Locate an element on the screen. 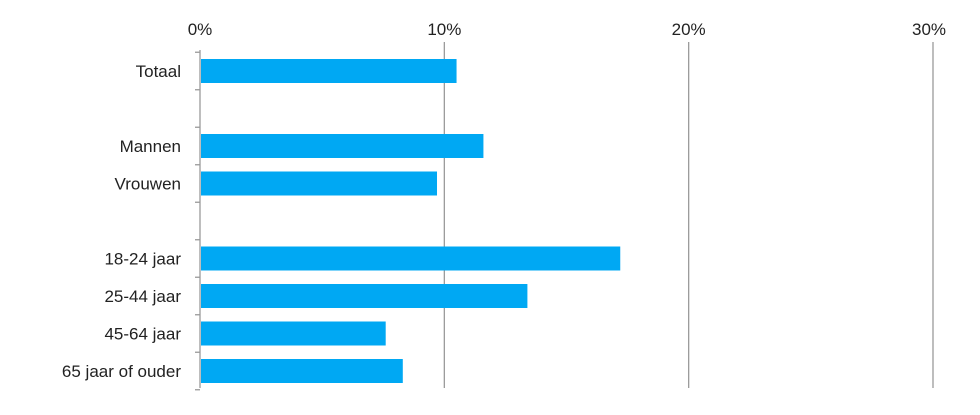 The width and height of the screenshot is (980, 415). x-tick-labels: 0% 10% 20% 30% is located at coordinates (567, 29).